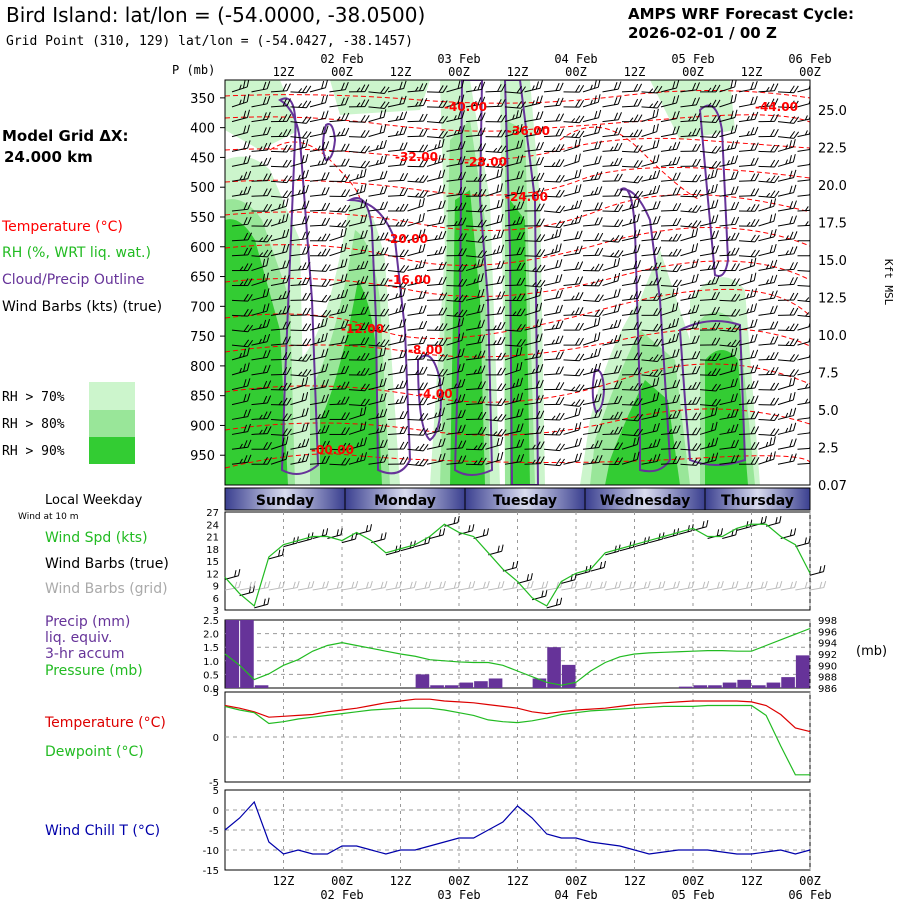 The height and width of the screenshot is (900, 900). What do you see at coordinates (517, 827) in the screenshot?
I see `wind-chill-line` at bounding box center [517, 827].